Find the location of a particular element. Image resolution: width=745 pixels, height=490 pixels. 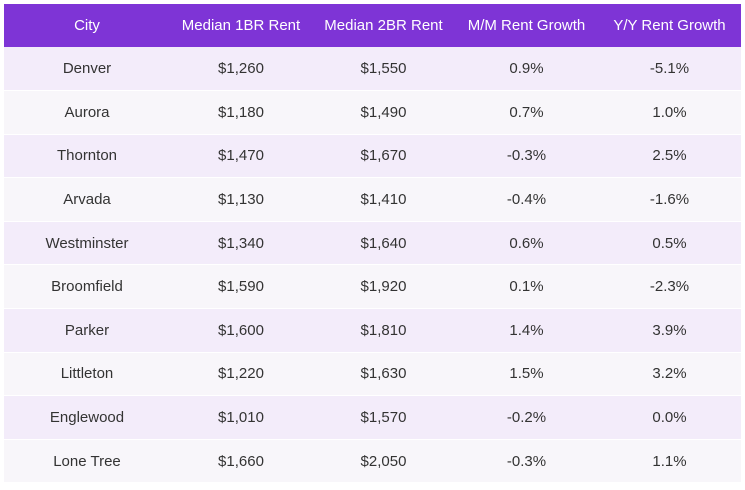

cell-median-2br-rent: $1,410 is located at coordinates (383, 199).